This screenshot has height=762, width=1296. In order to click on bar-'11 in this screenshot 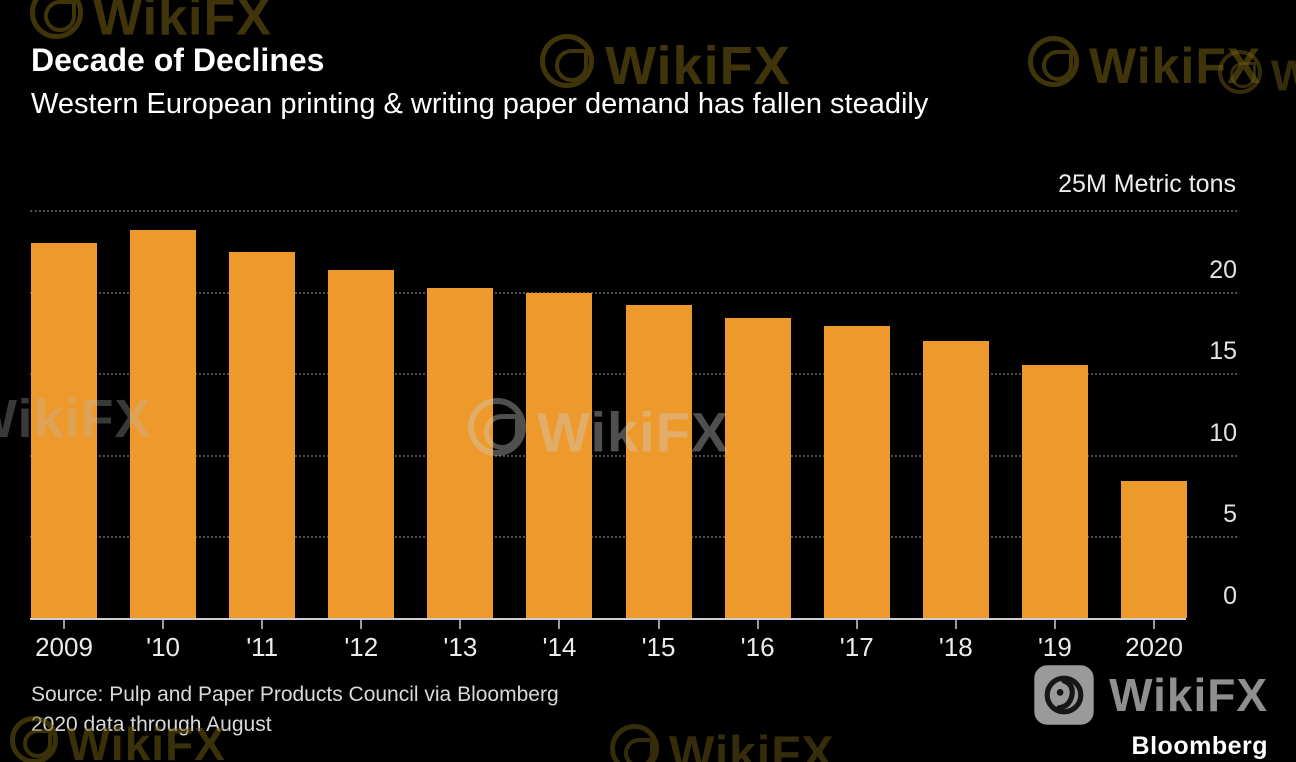, I will do `click(262, 435)`.